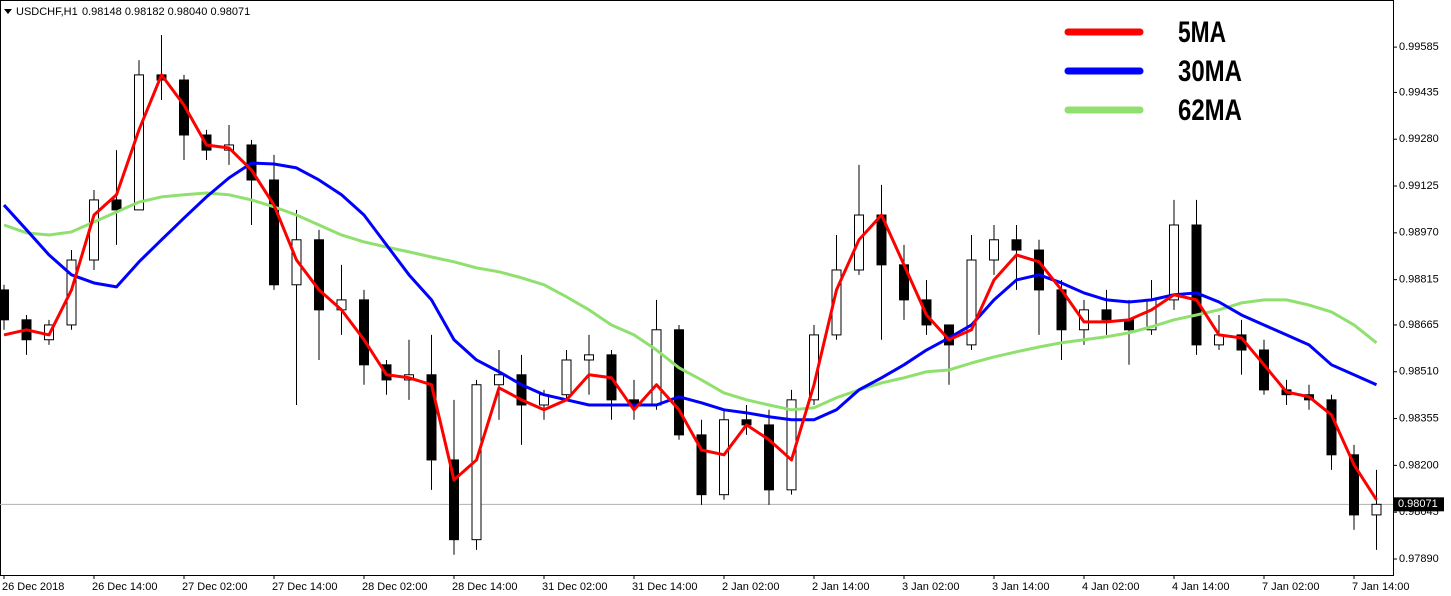 This screenshot has width=1451, height=596. I want to click on x-tick-label: 28 Dec 02:00, so click(394, 587).